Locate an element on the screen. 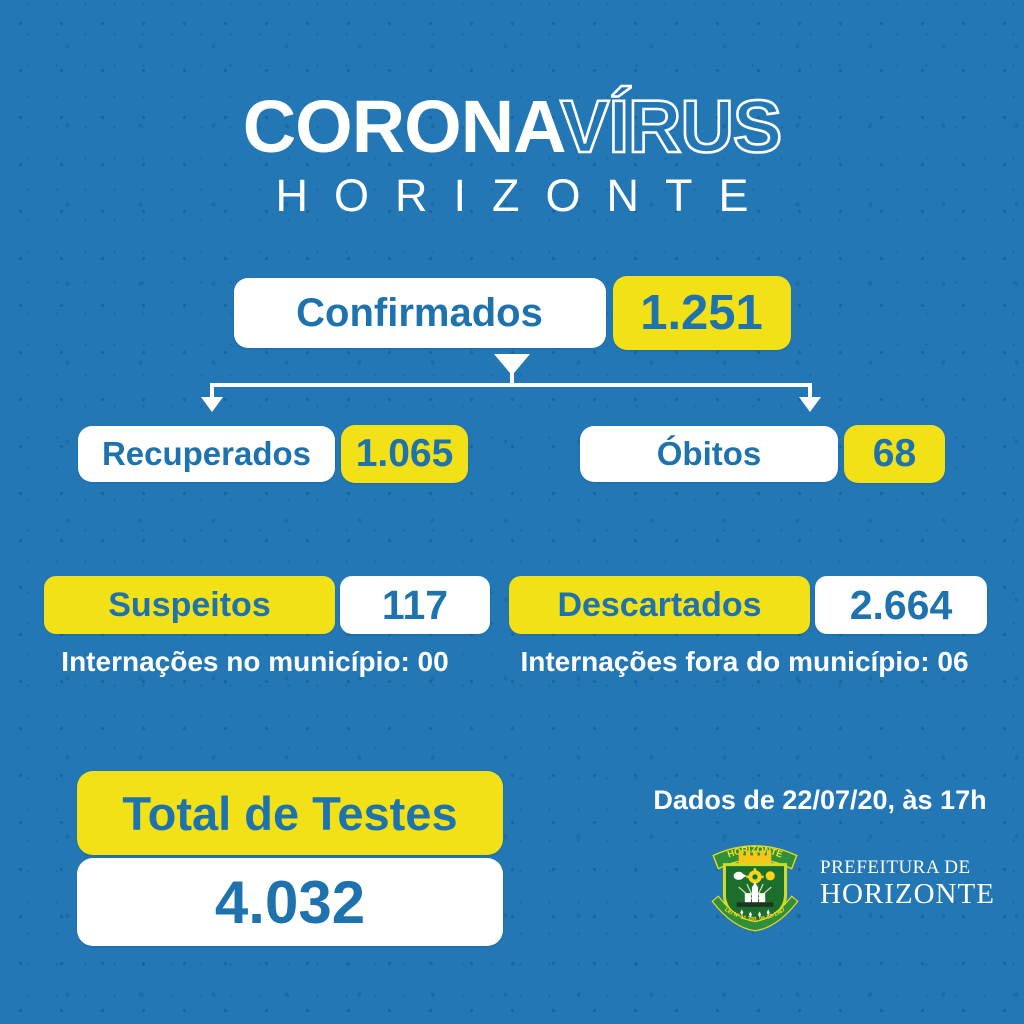 The width and height of the screenshot is (1024, 1024). org-name-text: PREFEITURA DE HORIZONTE is located at coordinates (907, 883).